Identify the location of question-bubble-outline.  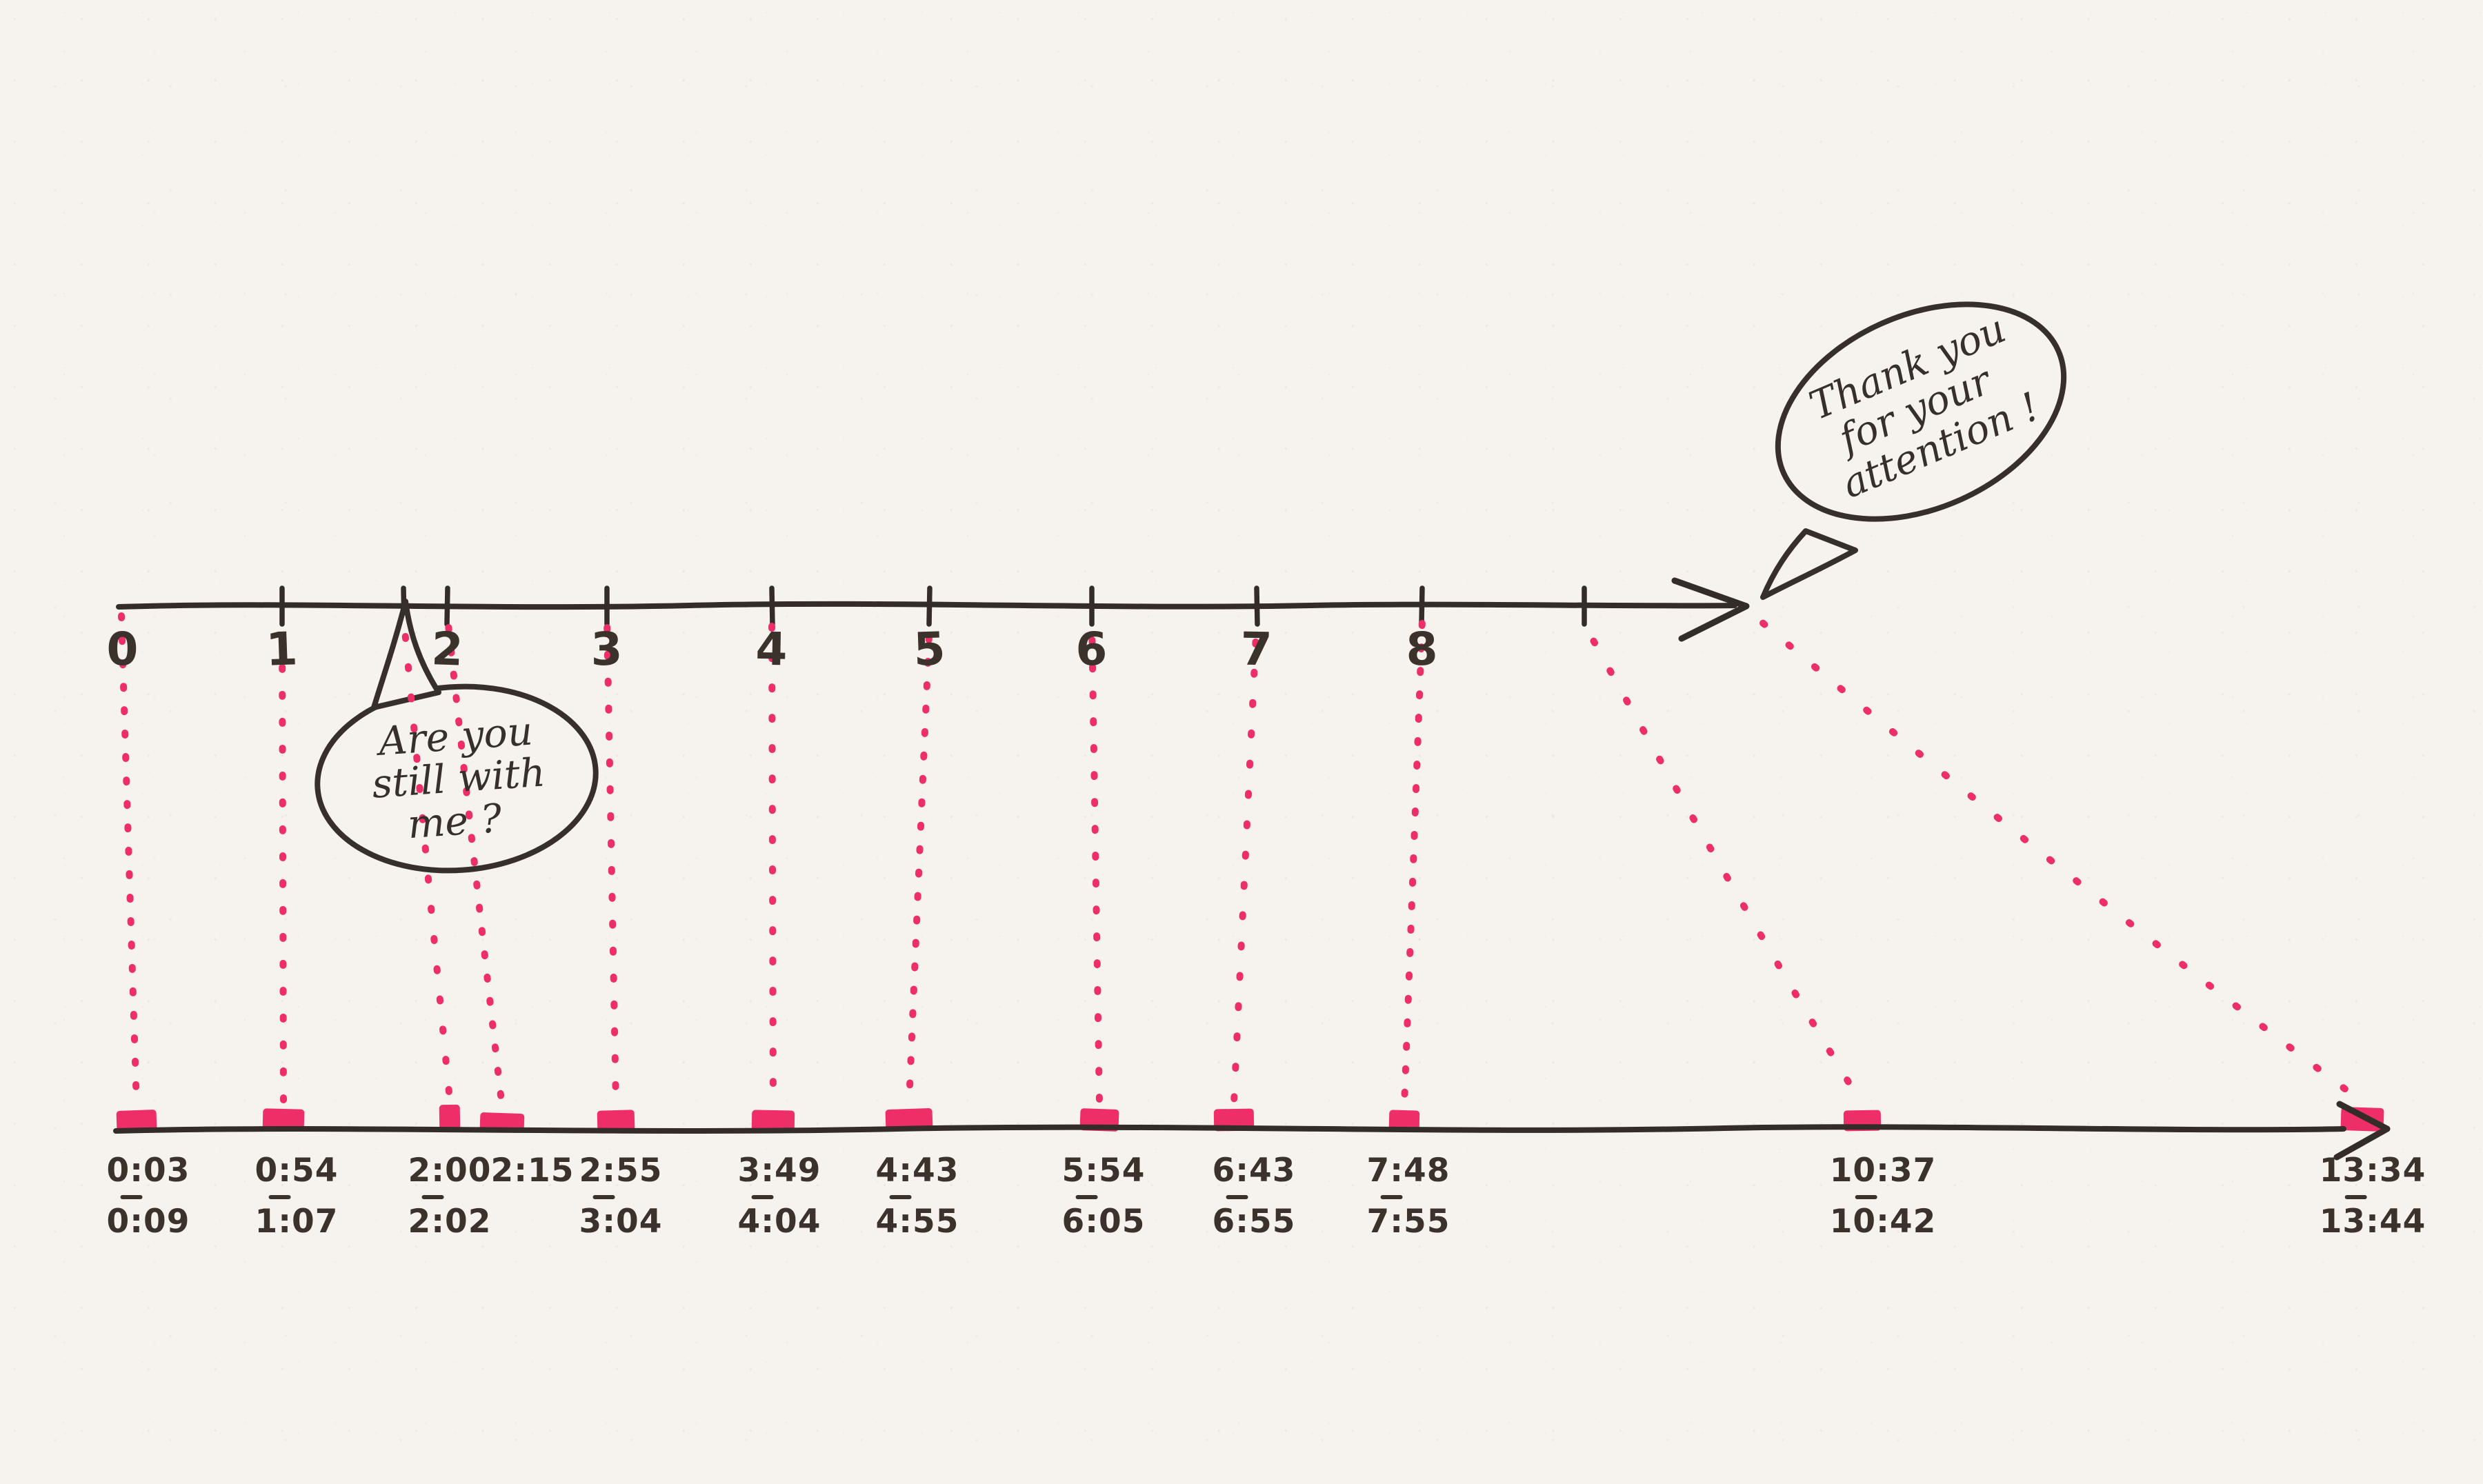
(457, 778).